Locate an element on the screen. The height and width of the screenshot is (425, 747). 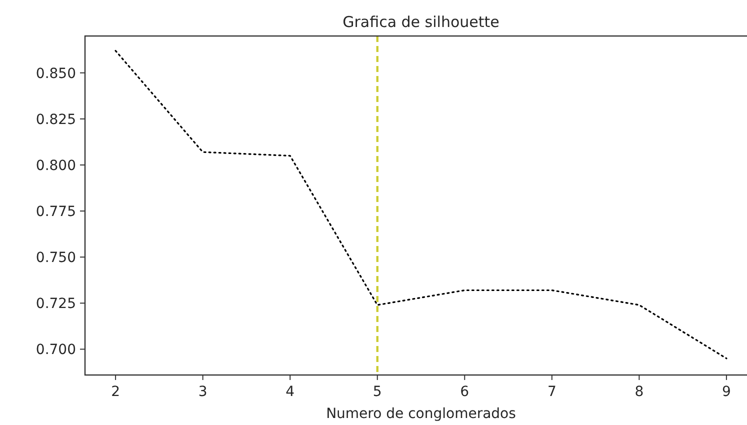
x-tick-label: 6 is located at coordinates (465, 392).